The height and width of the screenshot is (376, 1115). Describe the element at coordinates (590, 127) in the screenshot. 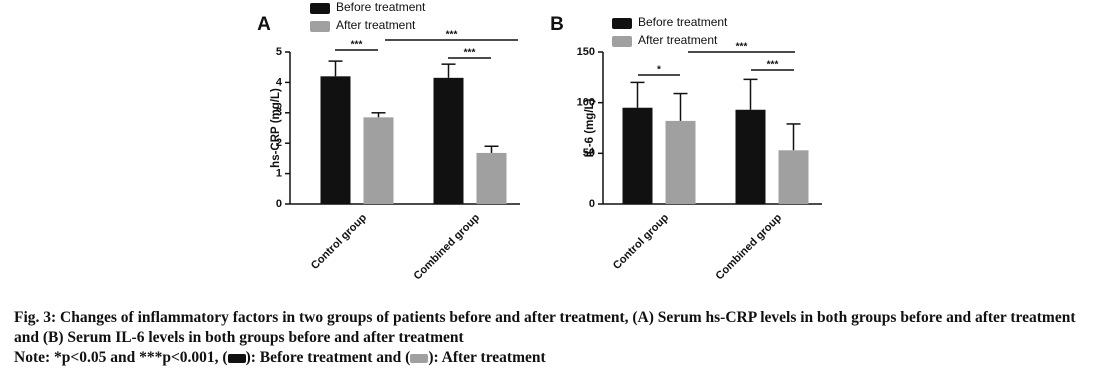

I see `y-axis-label: IL-6 (mg/L)` at that location.